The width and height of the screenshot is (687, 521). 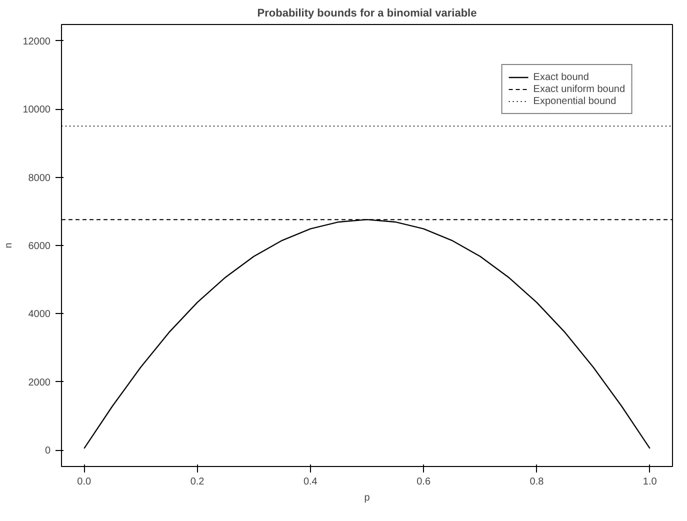 What do you see at coordinates (561, 77) in the screenshot?
I see `legend-label: Exact bound` at bounding box center [561, 77].